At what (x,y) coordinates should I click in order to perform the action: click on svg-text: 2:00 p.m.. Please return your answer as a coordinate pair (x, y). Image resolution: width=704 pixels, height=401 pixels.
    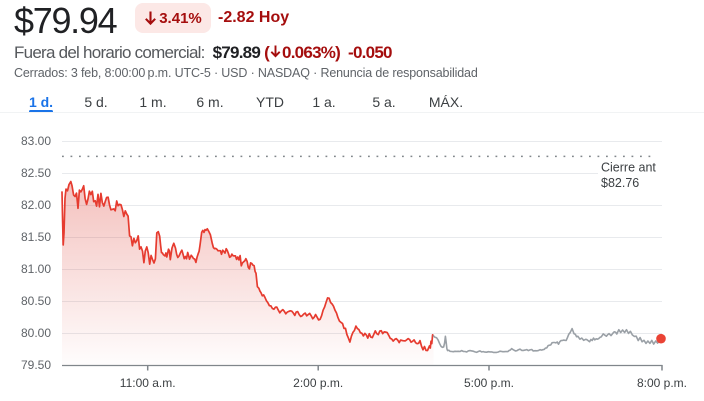
    Looking at the image, I should click on (318, 383).